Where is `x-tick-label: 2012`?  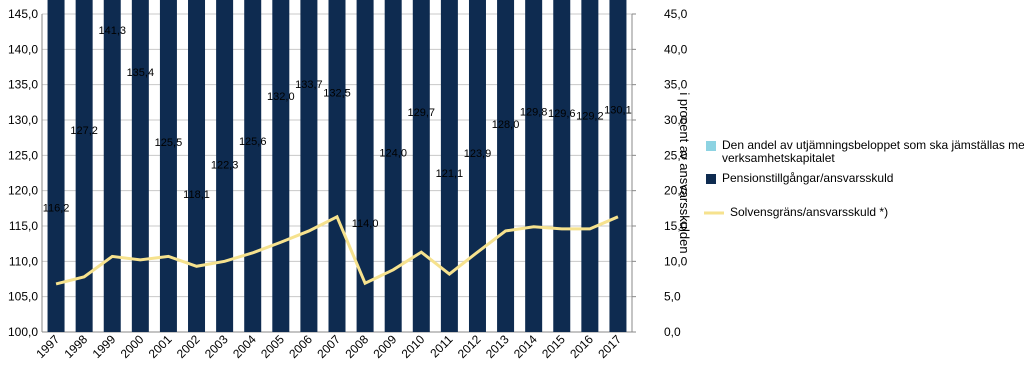 x-tick-label: 2012 is located at coordinates (469, 346).